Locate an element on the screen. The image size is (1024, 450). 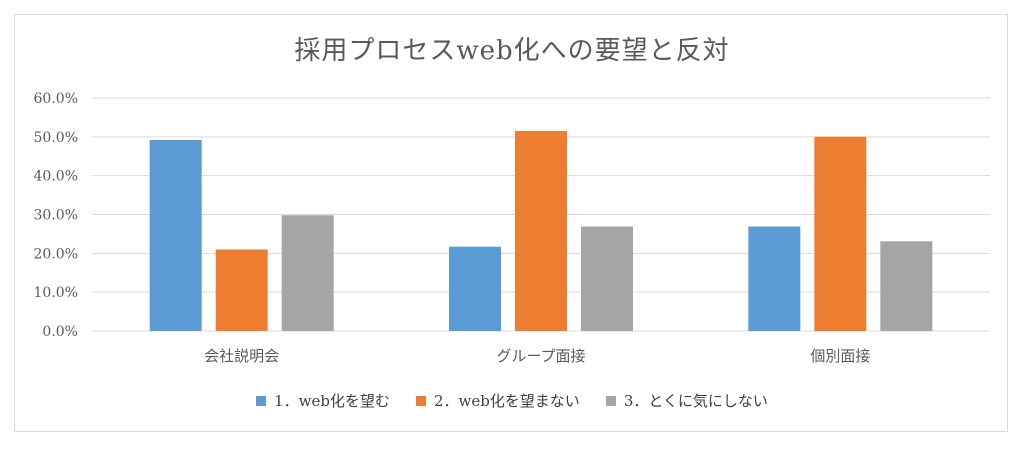
legend-item: 3．とくに気にしない is located at coordinates (686, 400).